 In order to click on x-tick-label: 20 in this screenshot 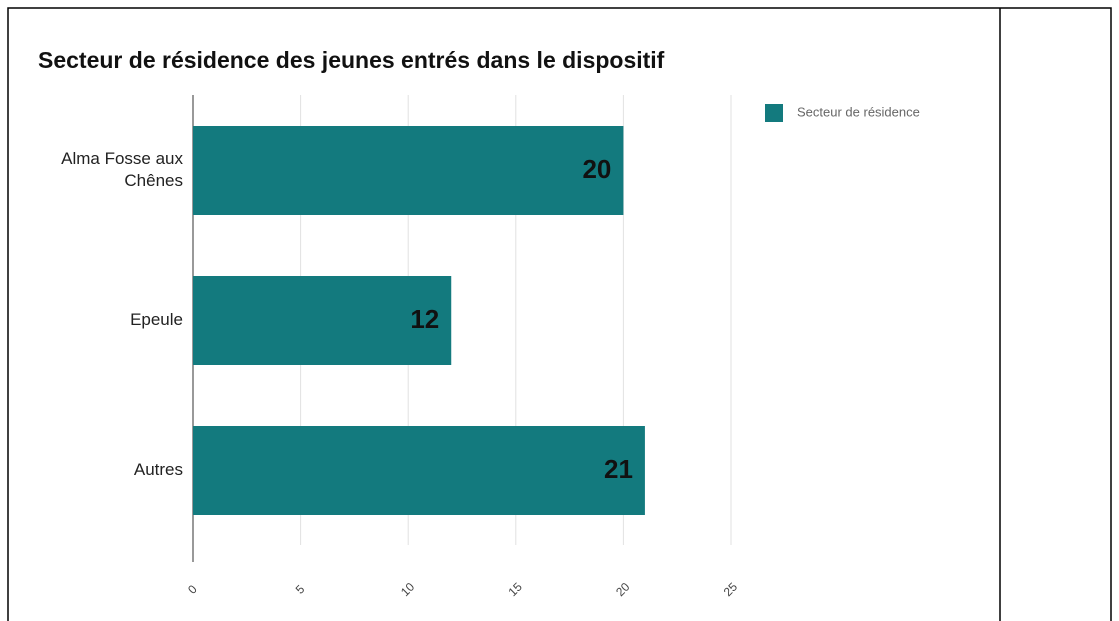, I will do `click(623, 590)`.